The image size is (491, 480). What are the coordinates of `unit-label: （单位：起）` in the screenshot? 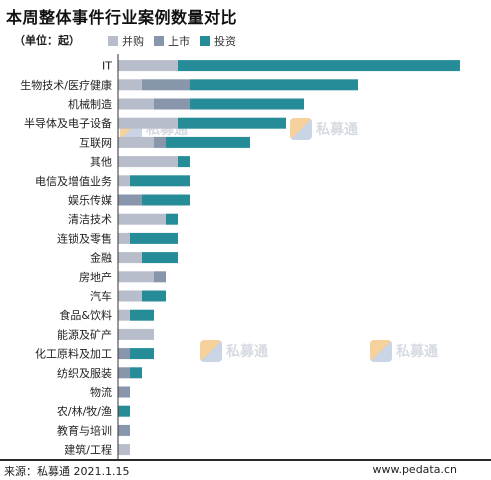 It's located at (47, 40).